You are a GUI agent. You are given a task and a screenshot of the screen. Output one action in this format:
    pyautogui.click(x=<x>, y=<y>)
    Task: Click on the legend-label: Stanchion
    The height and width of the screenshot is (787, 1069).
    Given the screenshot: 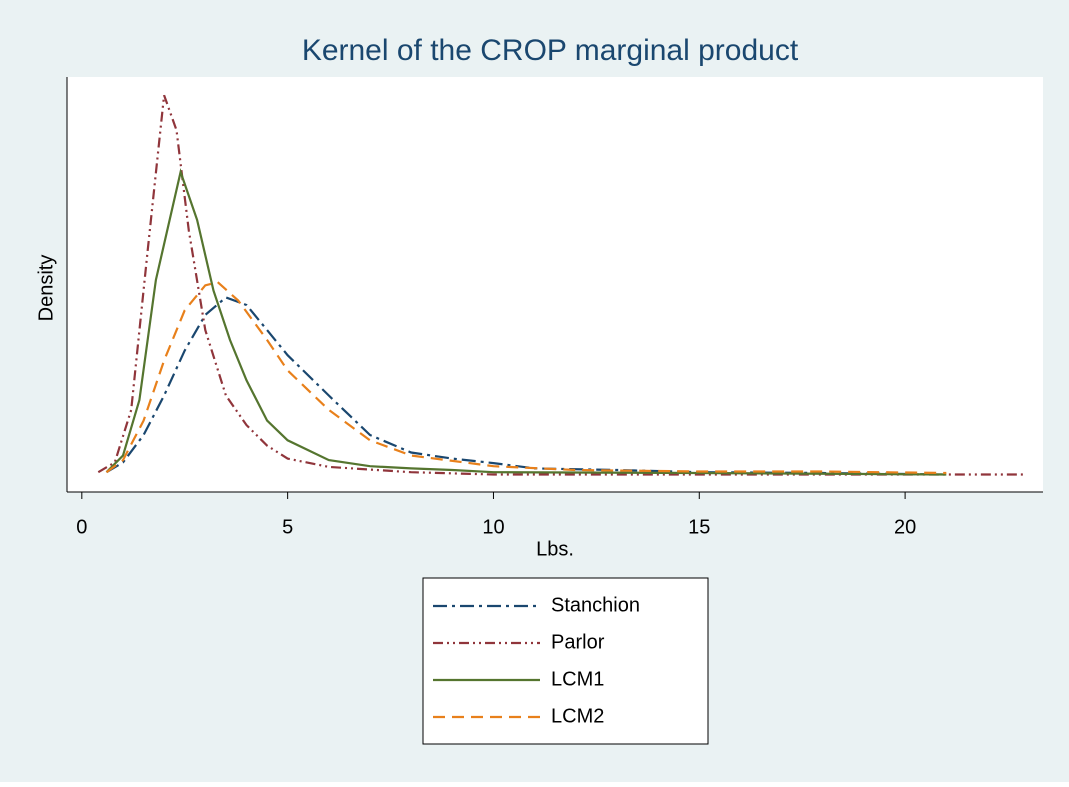 What is the action you would take?
    pyautogui.click(x=595, y=605)
    